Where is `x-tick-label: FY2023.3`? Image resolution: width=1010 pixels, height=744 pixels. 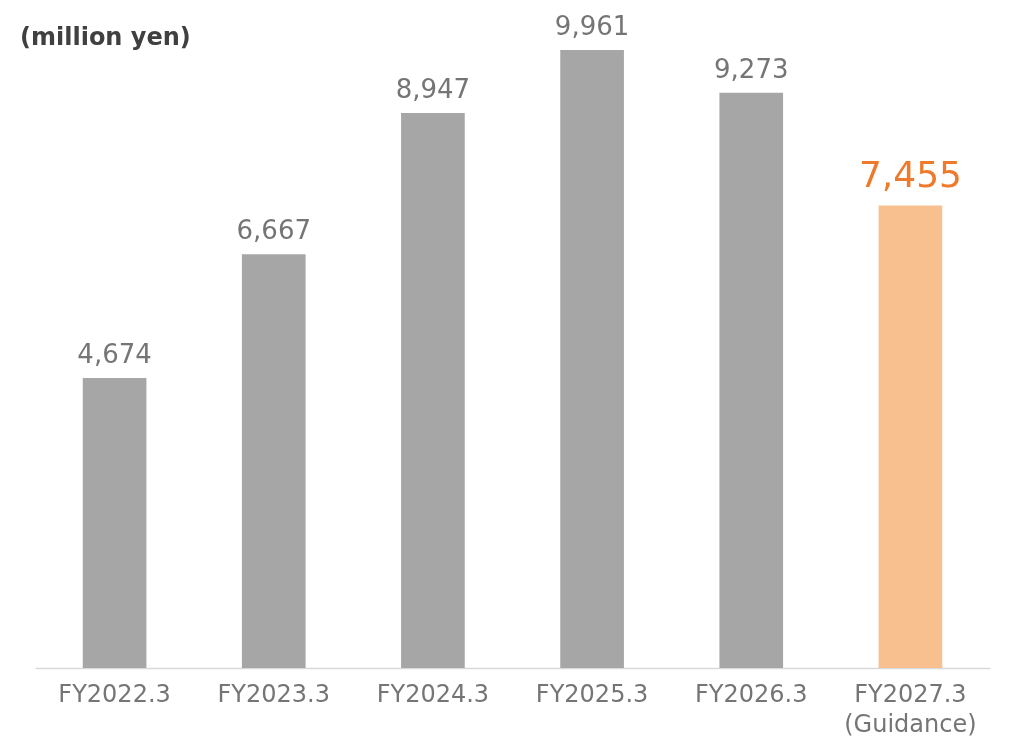
x-tick-label: FY2023.3 is located at coordinates (273, 693).